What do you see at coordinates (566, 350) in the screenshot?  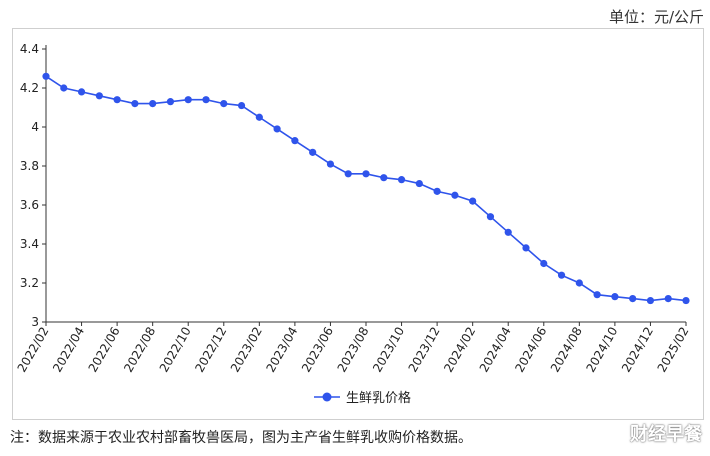 I see `x-tick-label: 2024/08` at bounding box center [566, 350].